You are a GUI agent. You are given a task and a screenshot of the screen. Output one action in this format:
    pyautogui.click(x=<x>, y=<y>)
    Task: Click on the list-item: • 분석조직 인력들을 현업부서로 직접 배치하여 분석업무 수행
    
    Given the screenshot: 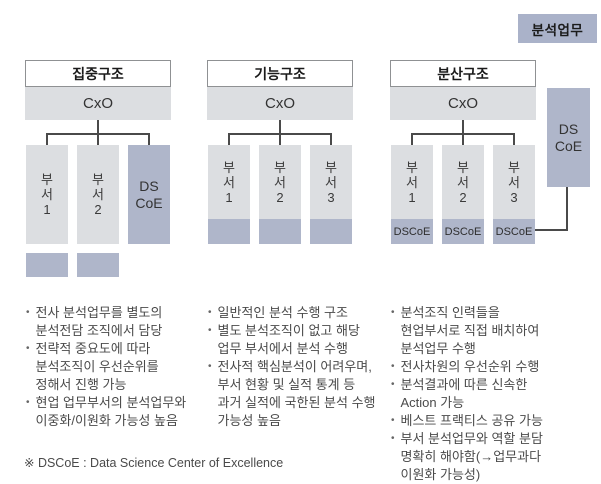 What is the action you would take?
    pyautogui.click(x=480, y=331)
    